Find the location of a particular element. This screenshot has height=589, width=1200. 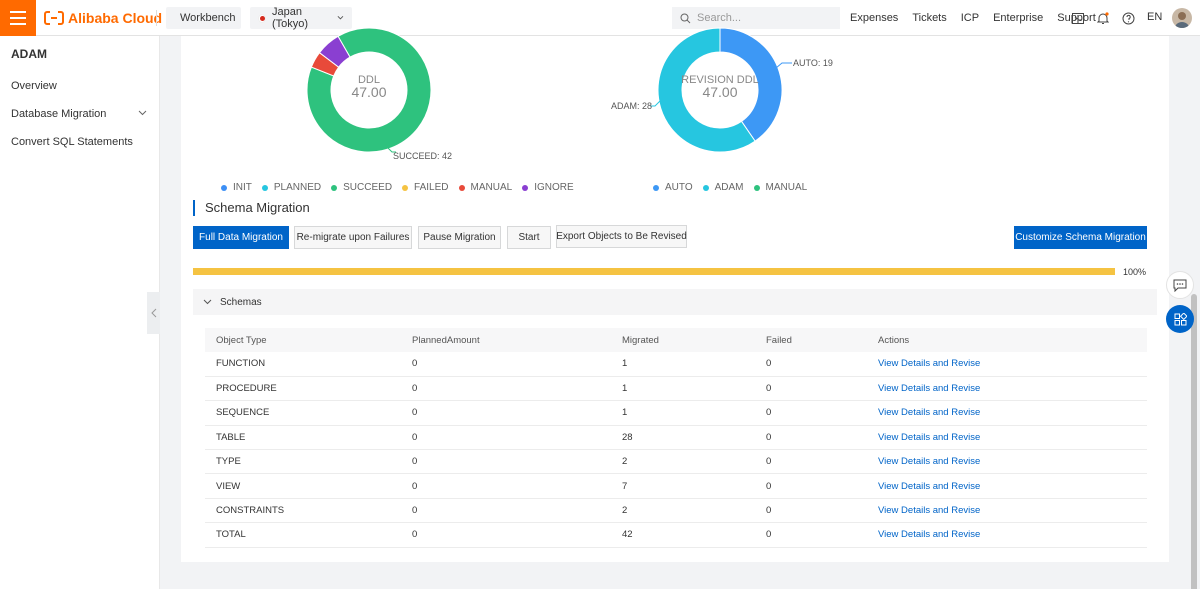

user-avatar is located at coordinates (1182, 18).